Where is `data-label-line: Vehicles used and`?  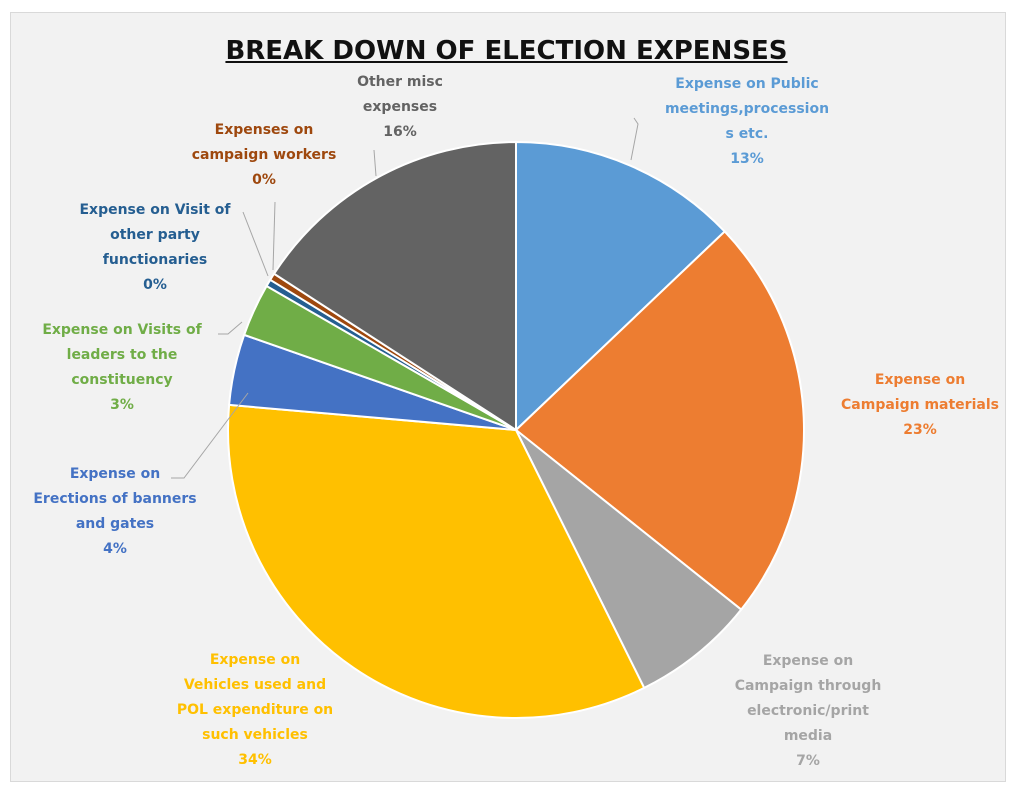
data-label-line: Vehicles used and is located at coordinates (255, 685).